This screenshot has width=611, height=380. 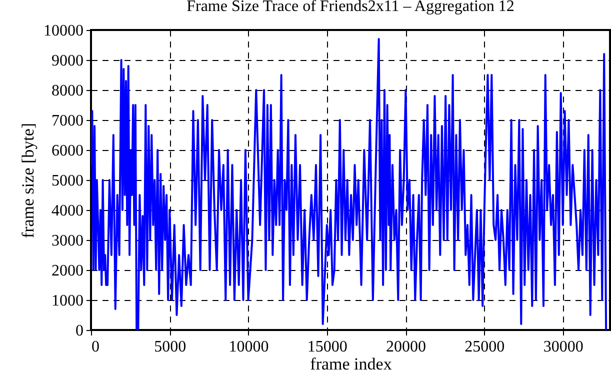 I want to click on x-tick-label: 10000, so click(x=248, y=347).